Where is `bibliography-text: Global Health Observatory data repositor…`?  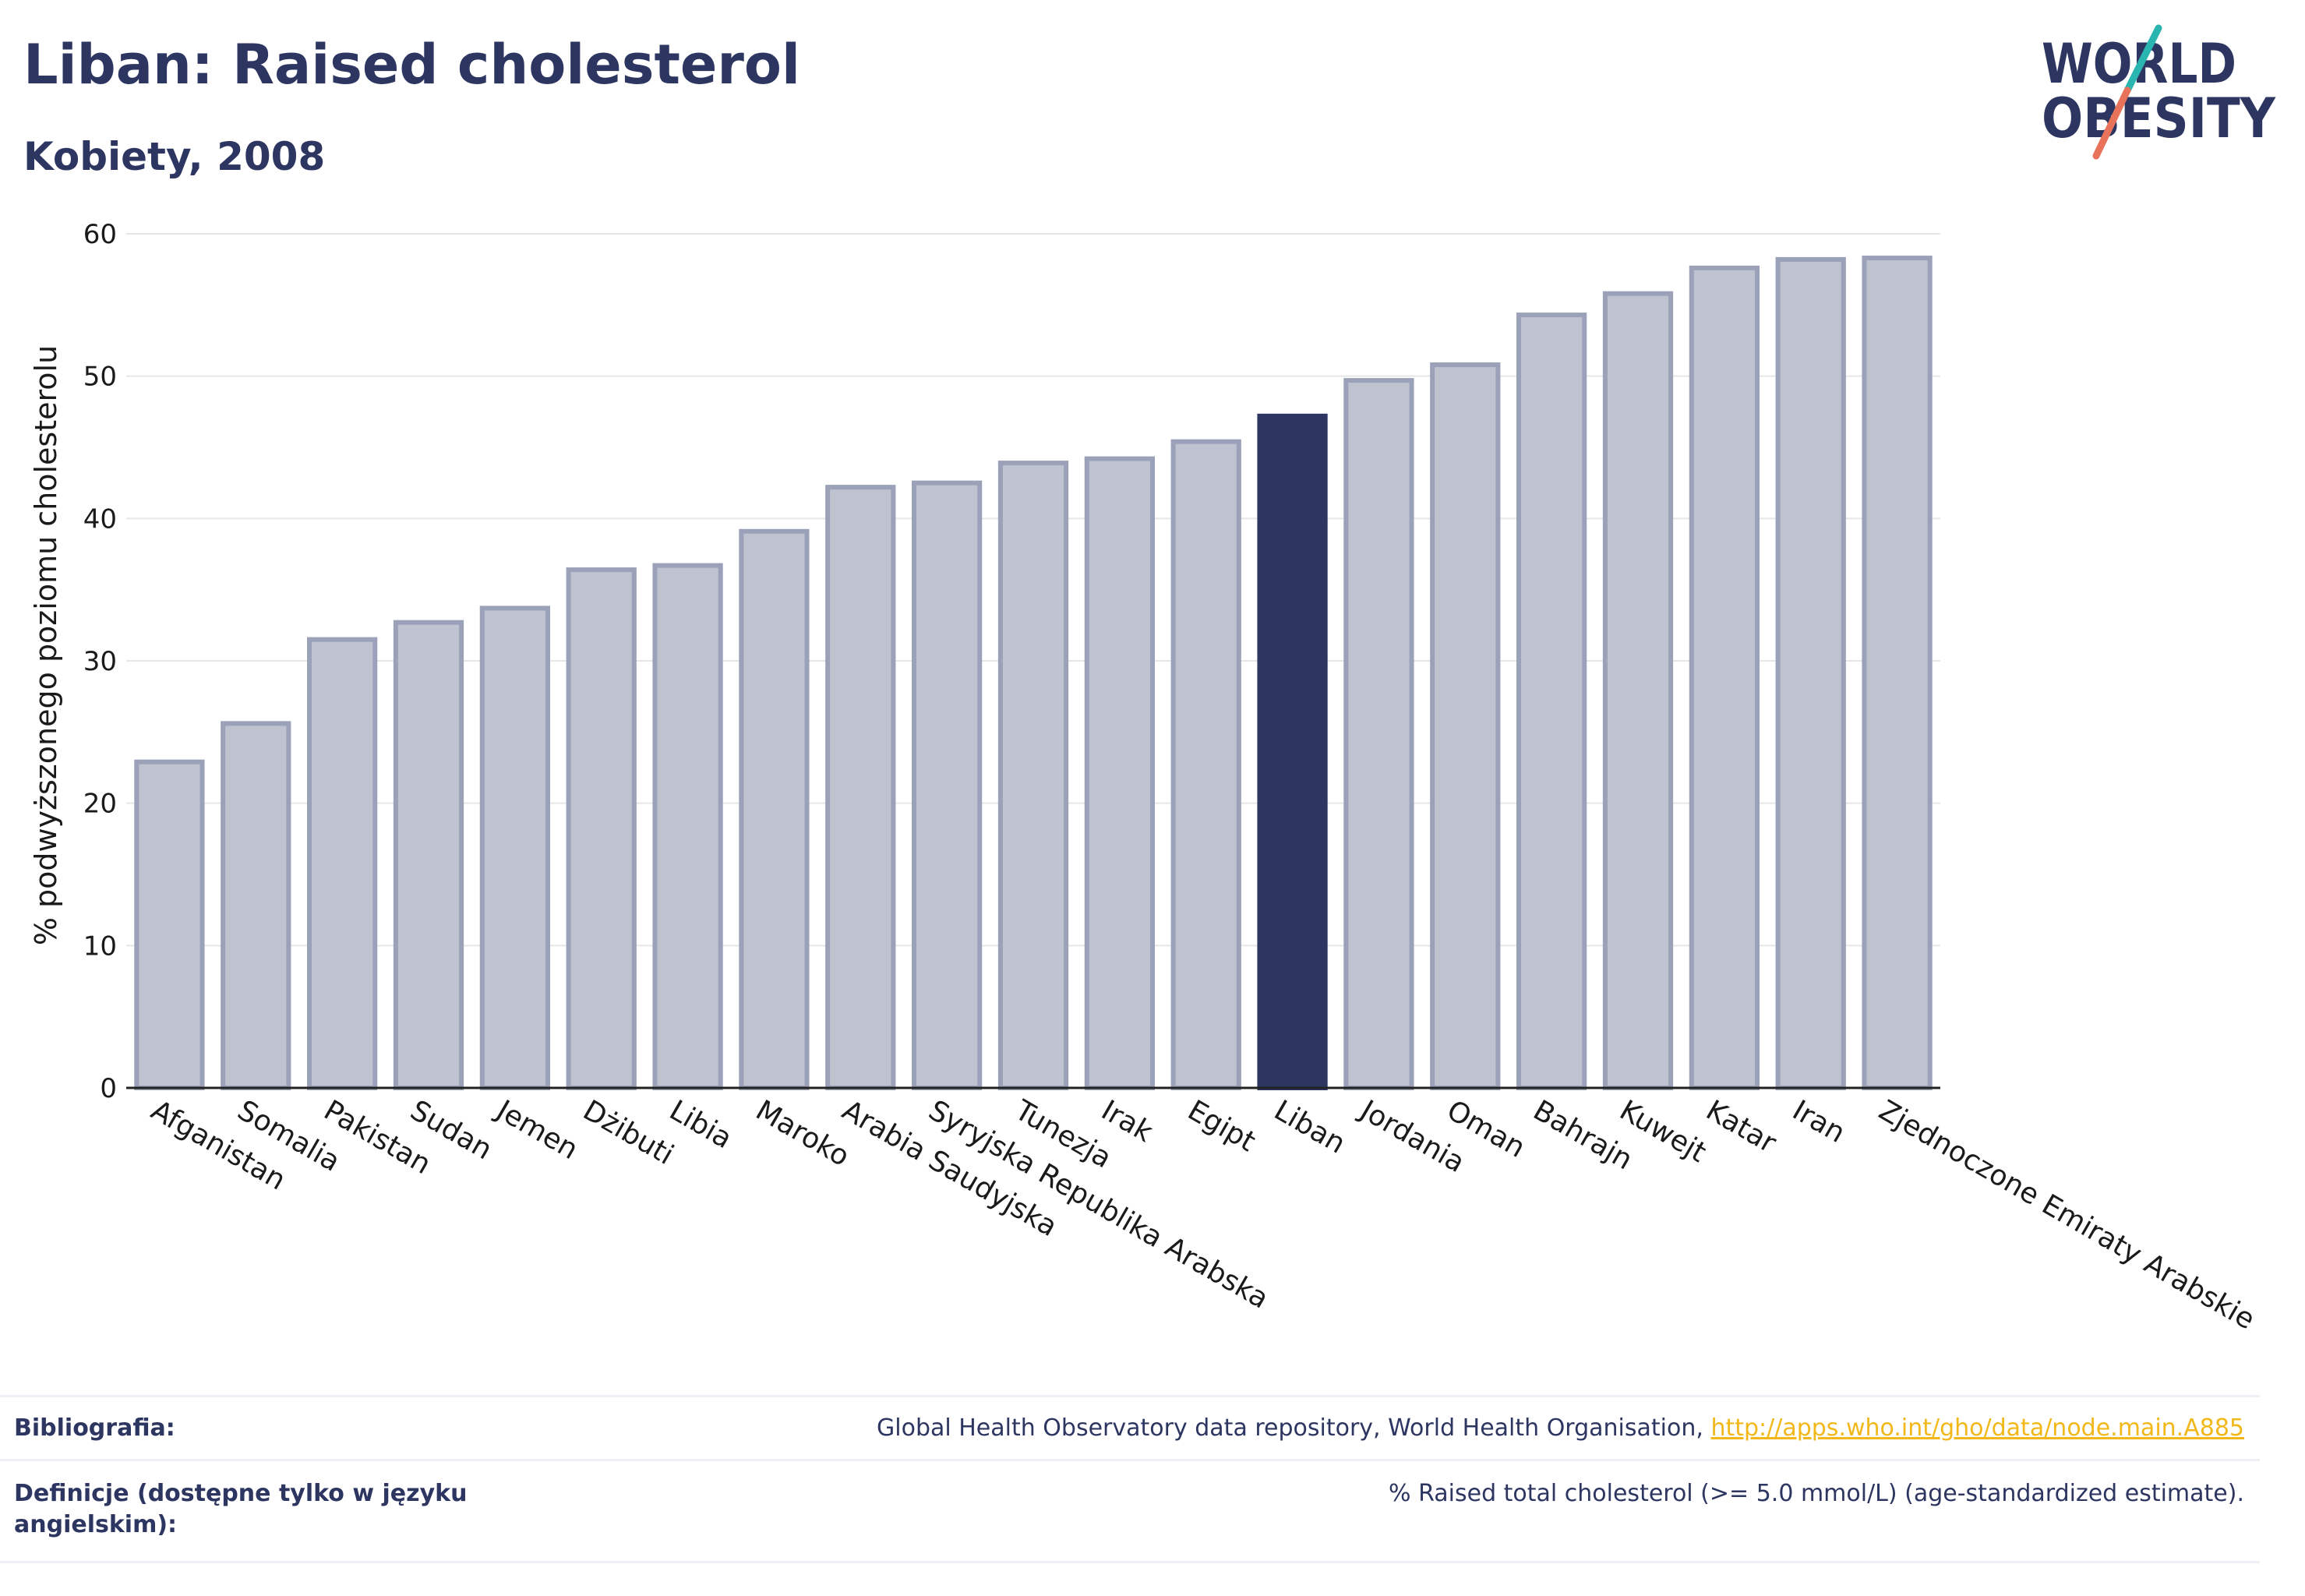
bibliography-text: Global Health Observatory data repositor… is located at coordinates (1294, 1428).